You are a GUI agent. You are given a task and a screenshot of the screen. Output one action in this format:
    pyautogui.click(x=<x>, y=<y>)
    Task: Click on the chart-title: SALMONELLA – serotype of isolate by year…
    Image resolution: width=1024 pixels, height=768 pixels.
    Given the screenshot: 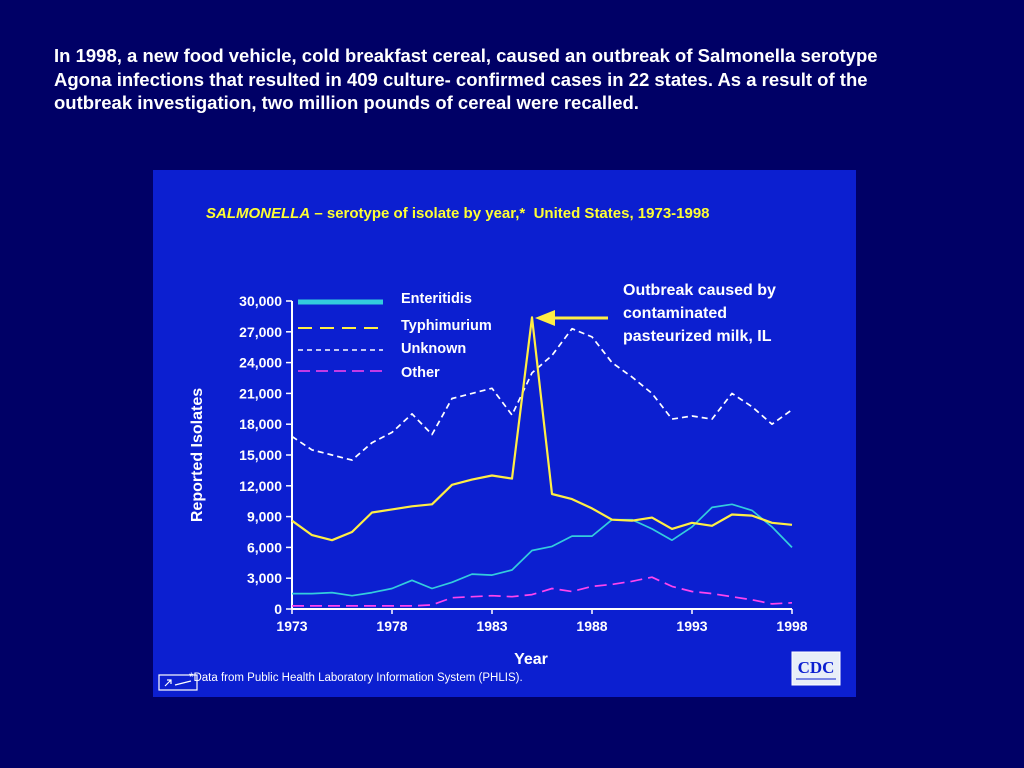 What is the action you would take?
    pyautogui.click(x=458, y=213)
    